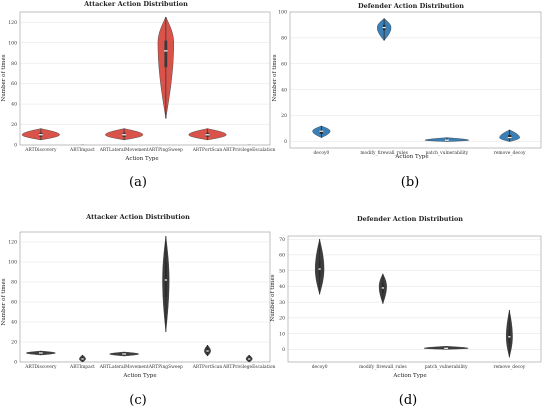 Image resolution: width=550 pixels, height=412 pixels. I want to click on caption-b: (b), so click(410, 182).